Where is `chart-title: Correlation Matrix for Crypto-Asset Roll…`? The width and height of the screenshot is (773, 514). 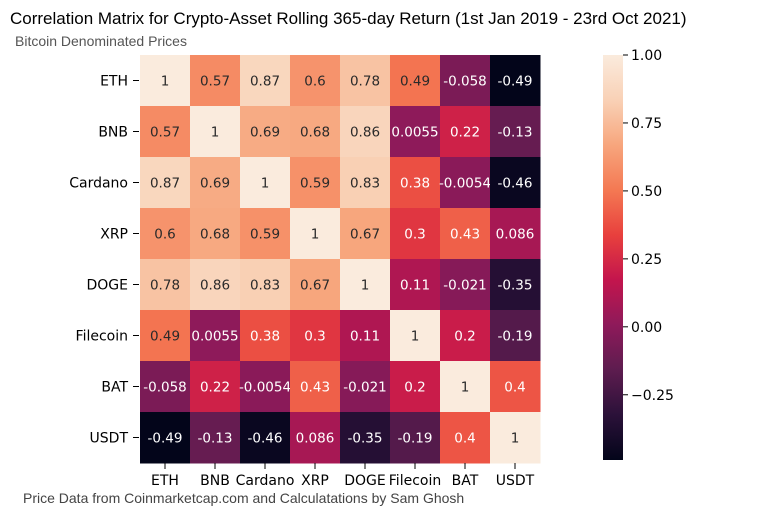 chart-title: Correlation Matrix for Crypto-Asset Roll… is located at coordinates (348, 18).